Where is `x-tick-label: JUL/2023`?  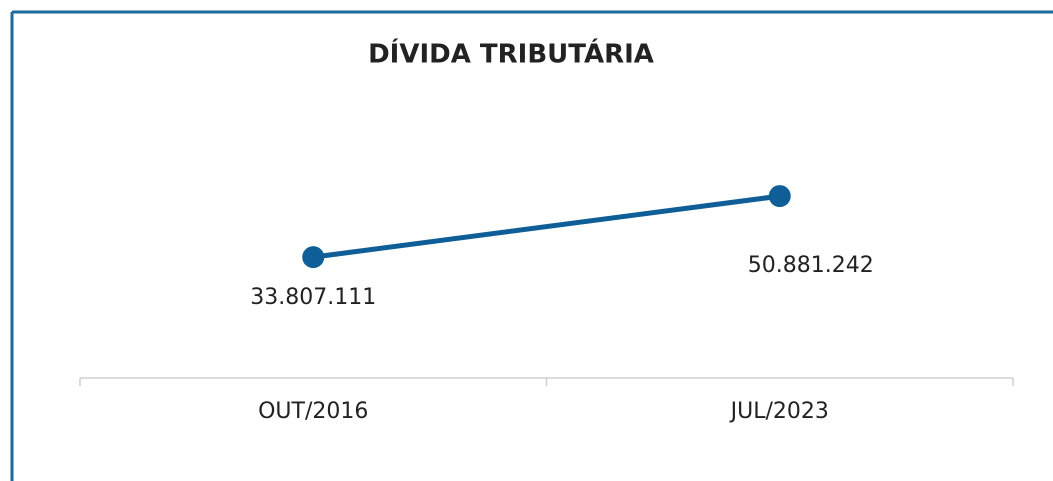 x-tick-label: JUL/2023 is located at coordinates (779, 411).